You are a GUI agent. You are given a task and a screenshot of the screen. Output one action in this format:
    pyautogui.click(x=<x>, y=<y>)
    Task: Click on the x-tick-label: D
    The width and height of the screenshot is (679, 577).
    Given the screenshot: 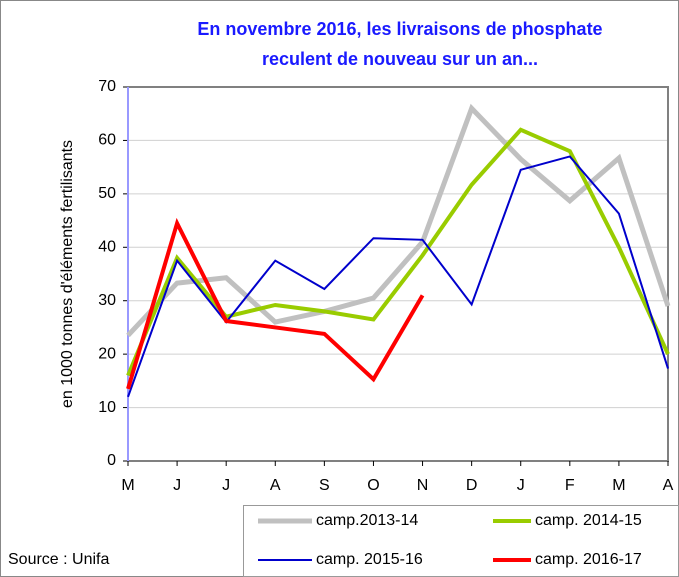 What is the action you would take?
    pyautogui.click(x=472, y=485)
    